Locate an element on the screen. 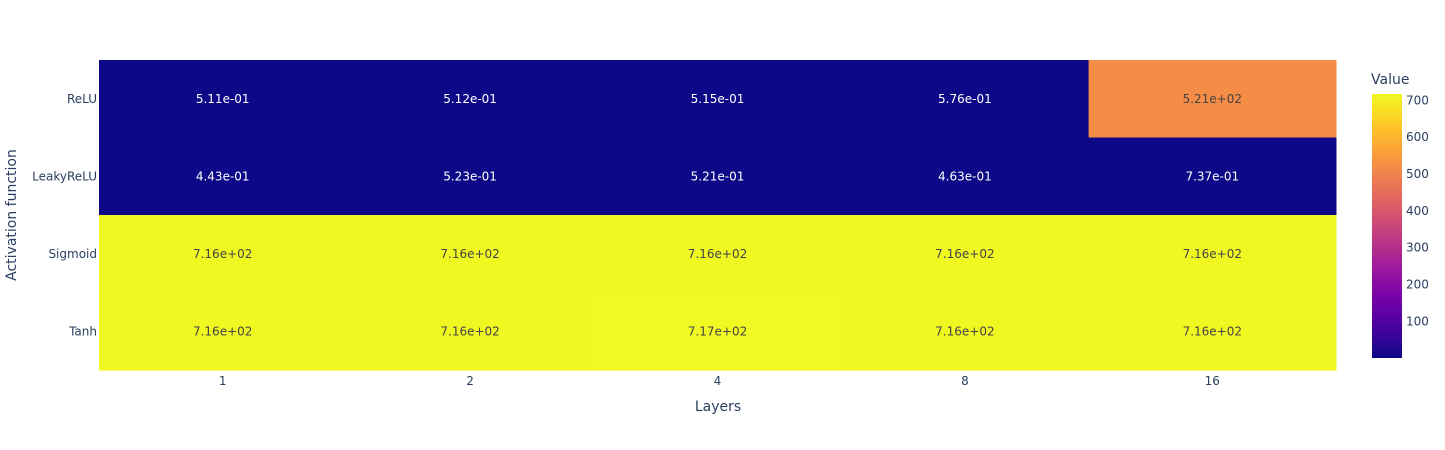  x-tick-label: 4 is located at coordinates (718, 381).